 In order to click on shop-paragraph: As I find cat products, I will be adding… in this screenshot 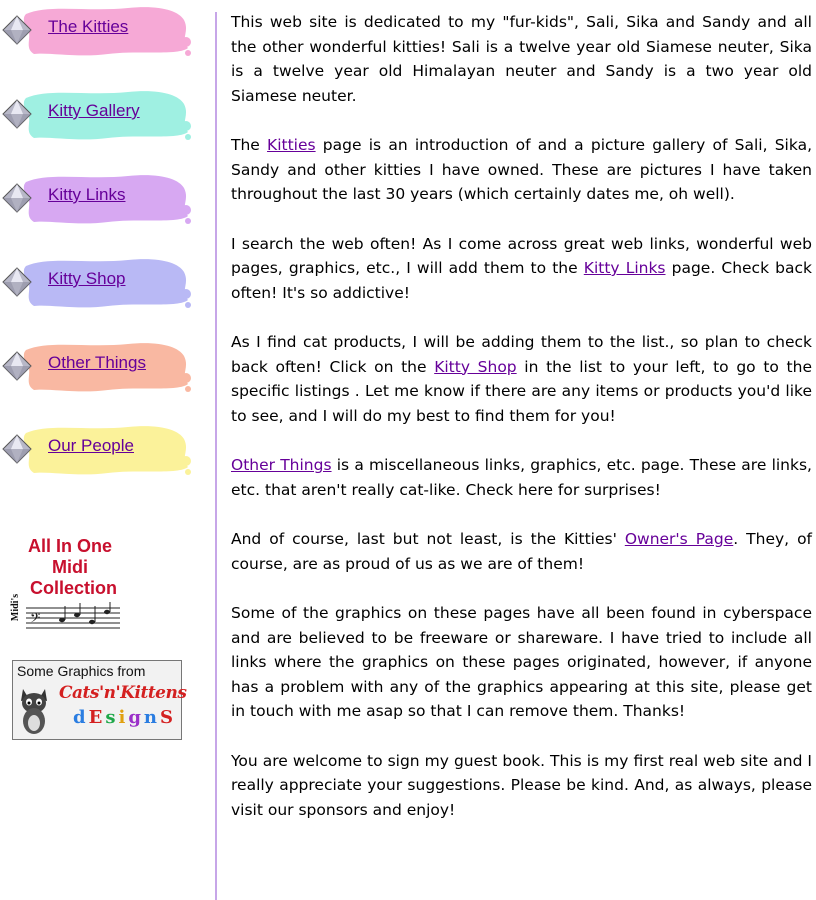, I will do `click(521, 379)`.